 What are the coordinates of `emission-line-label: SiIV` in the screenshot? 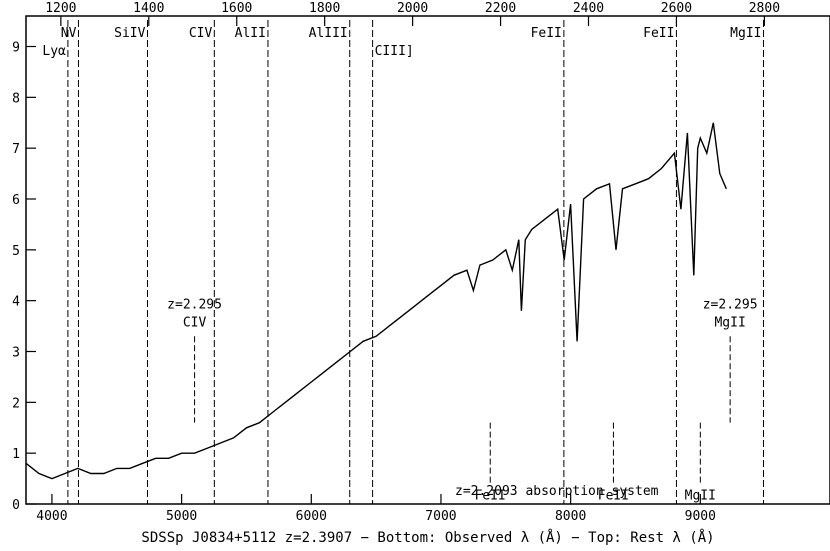 It's located at (129, 33).